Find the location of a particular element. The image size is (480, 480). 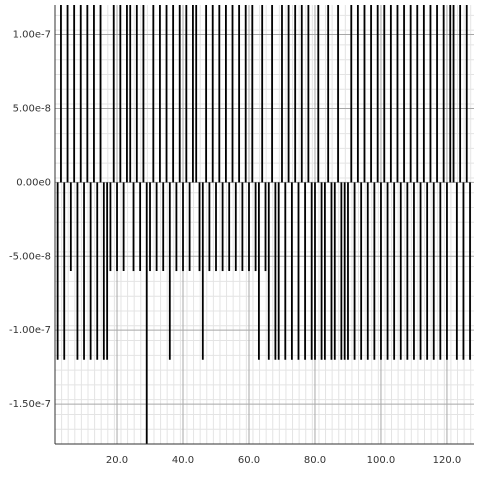

x-tick-label: 60.0 is located at coordinates (249, 460).